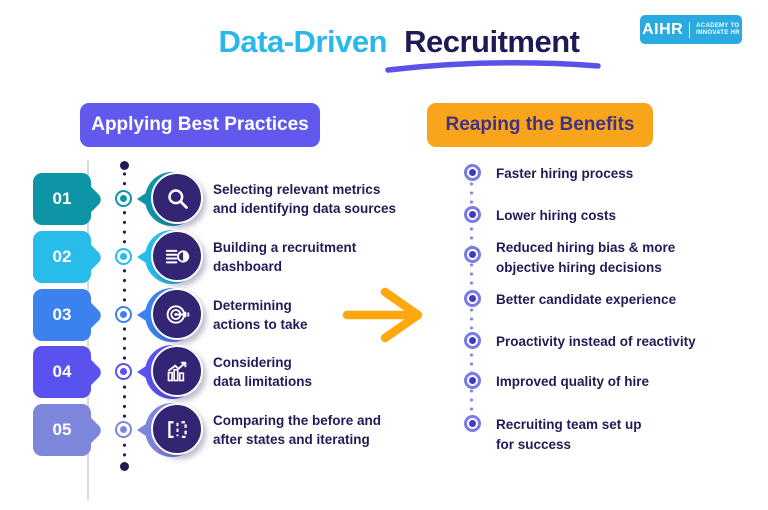 This screenshot has height=510, width=768. I want to click on step-label-line: data limitations, so click(263, 381).